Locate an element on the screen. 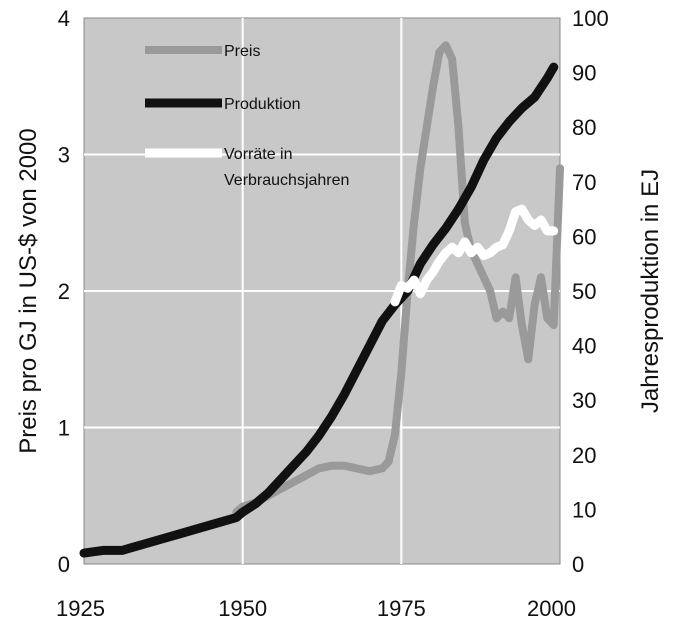 The image size is (698, 633). y-tick-left: 3 is located at coordinates (64, 155).